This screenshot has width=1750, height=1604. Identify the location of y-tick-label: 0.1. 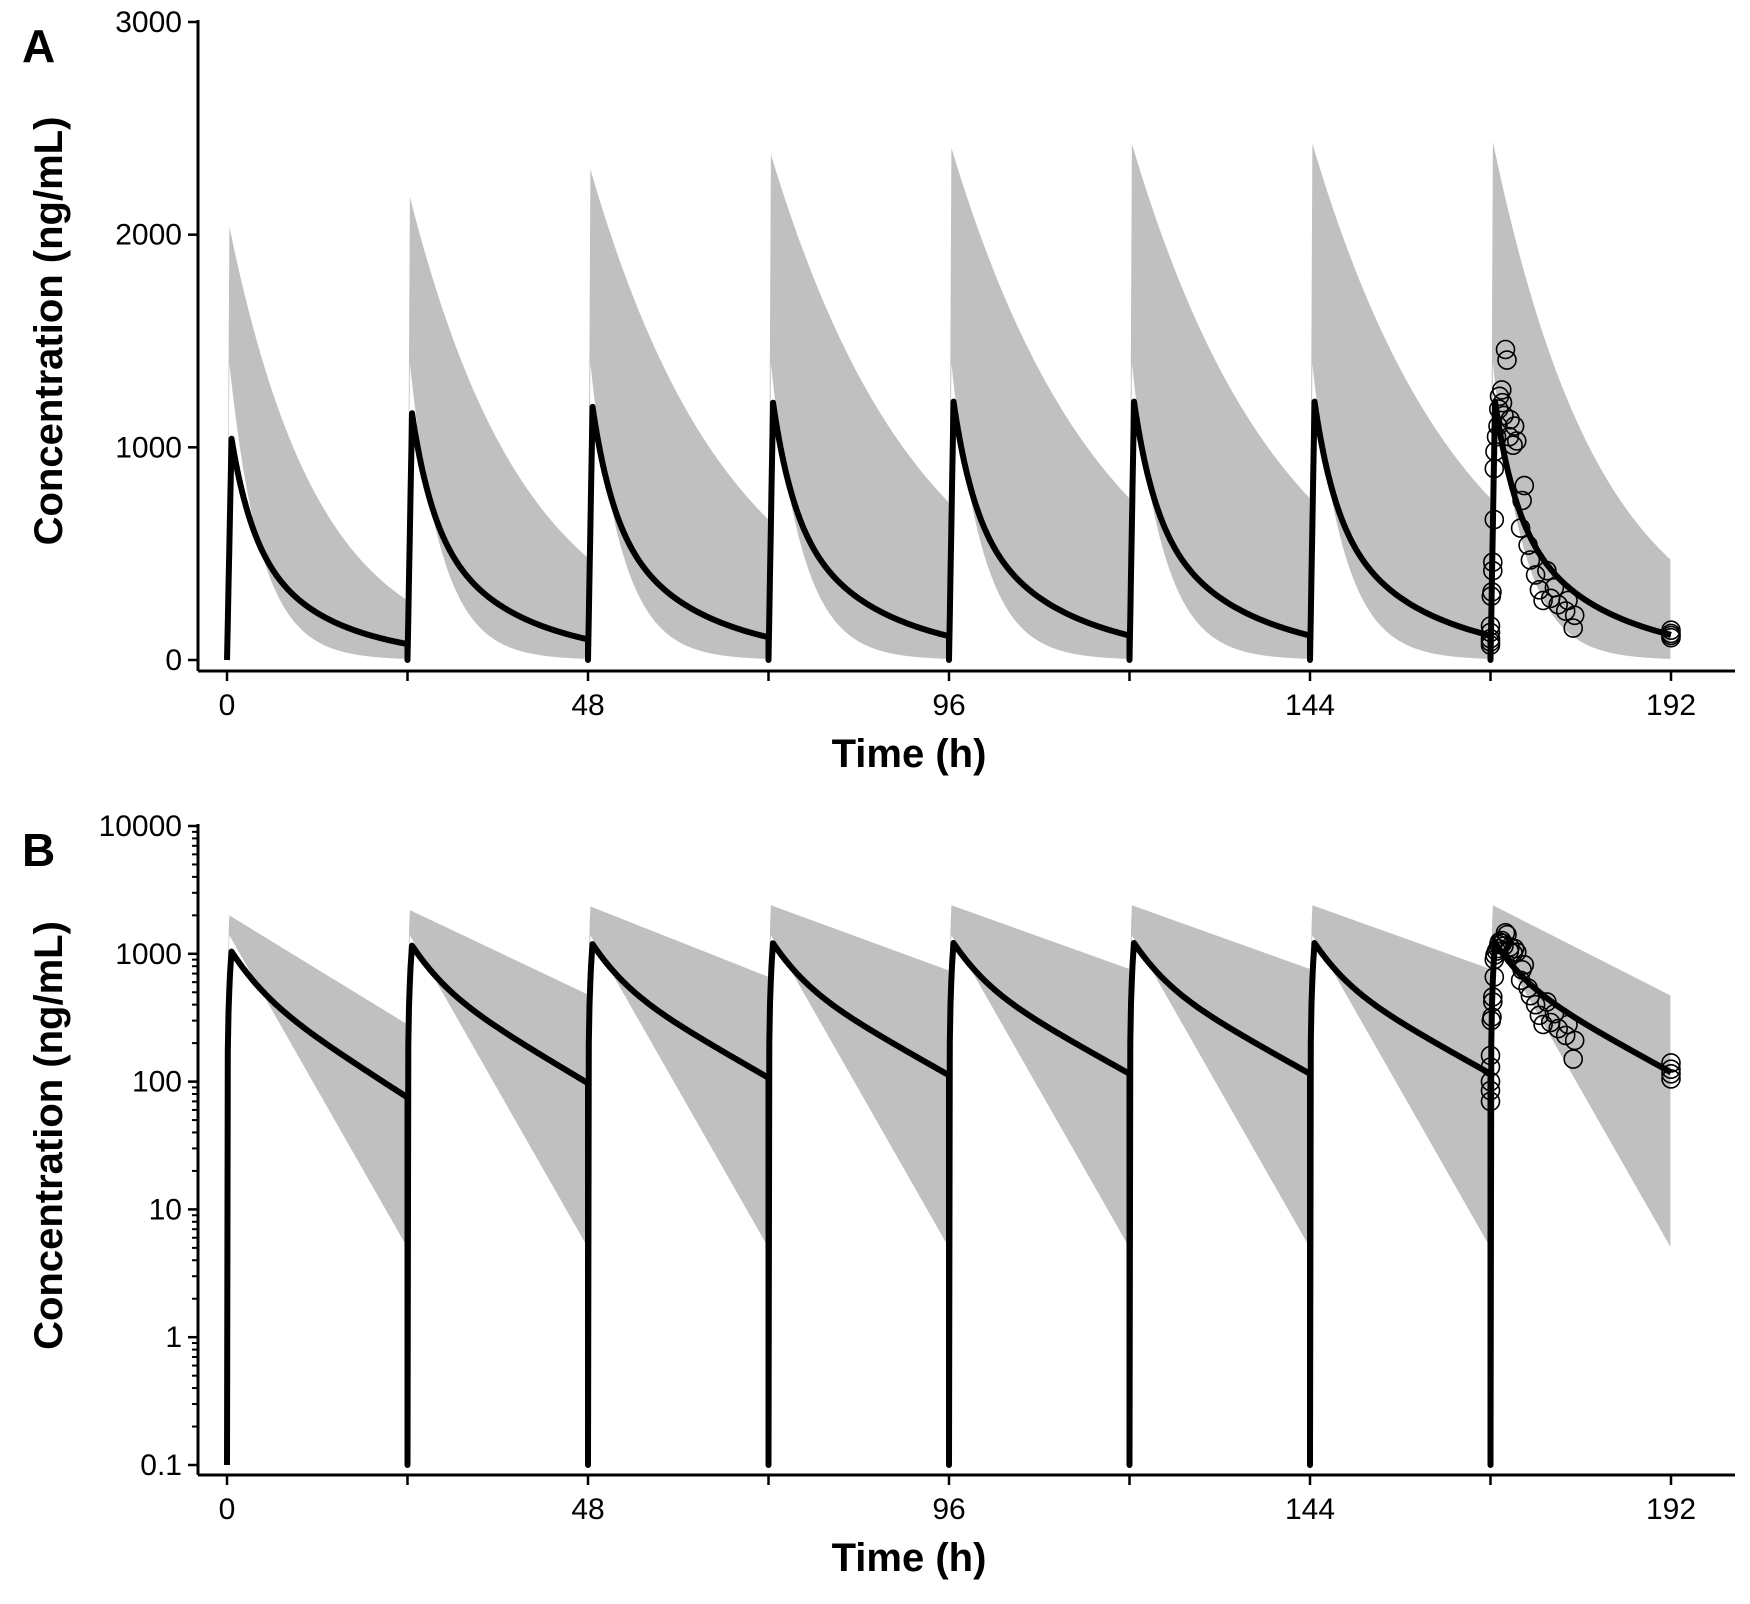
(161, 1465).